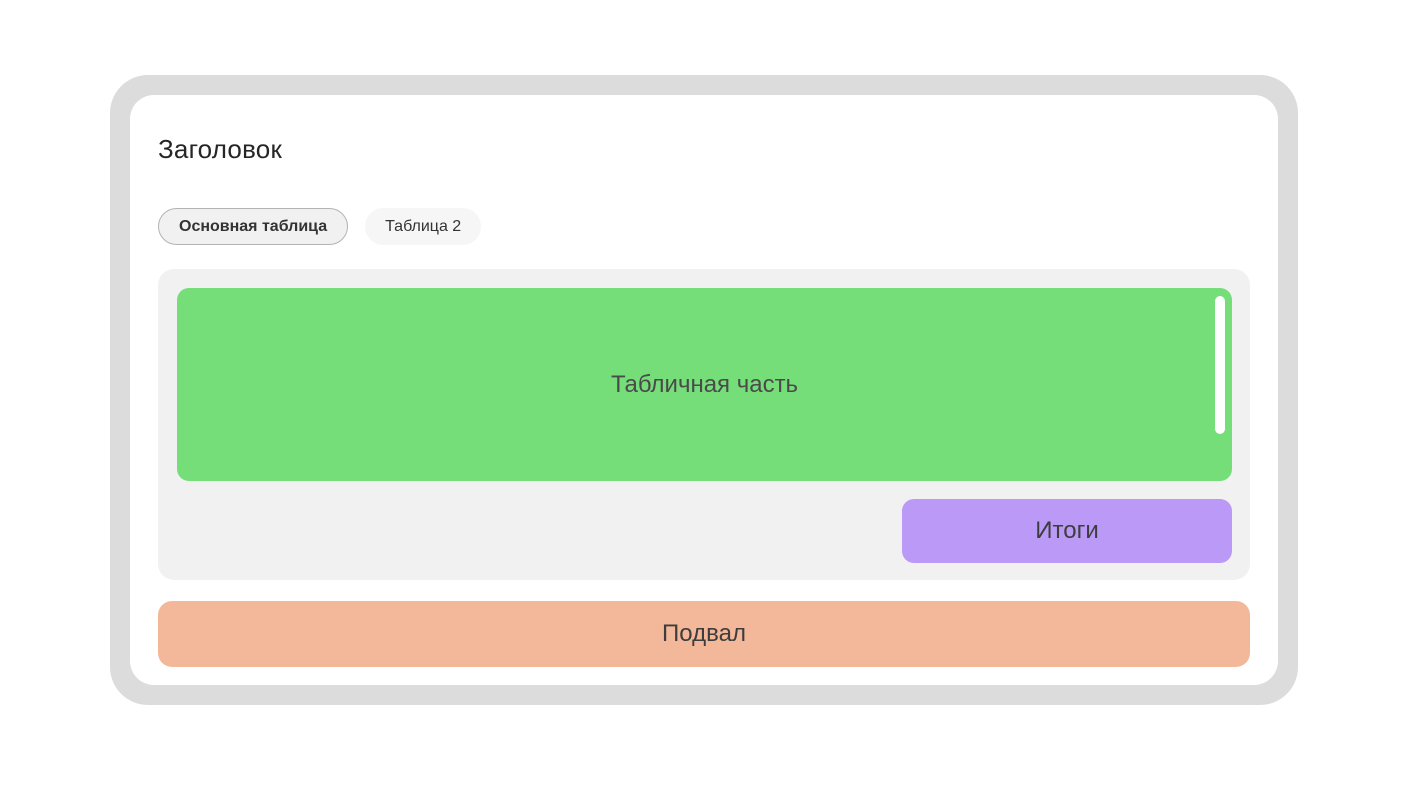 The image size is (1408, 792). I want to click on footer-region: Подвал, so click(704, 634).